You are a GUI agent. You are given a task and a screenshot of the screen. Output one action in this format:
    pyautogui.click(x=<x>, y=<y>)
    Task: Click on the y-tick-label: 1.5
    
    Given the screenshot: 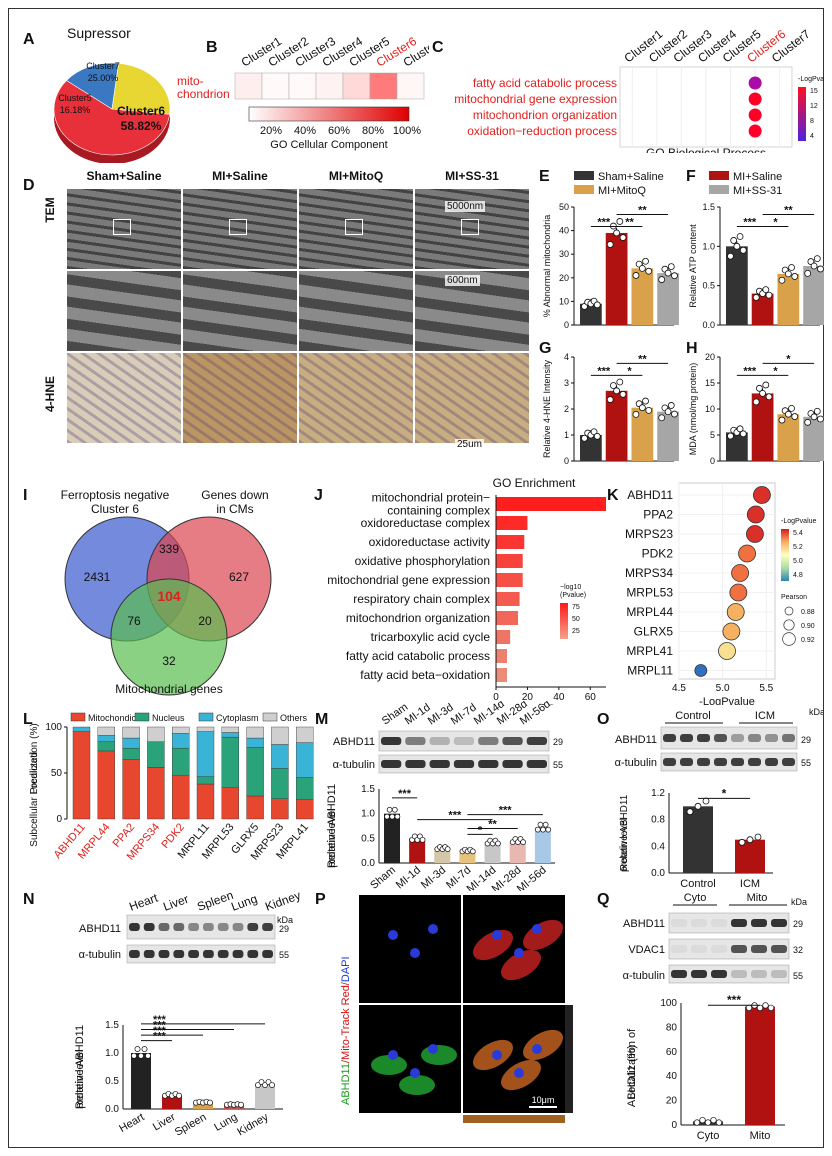 What is the action you would take?
    pyautogui.click(x=708, y=207)
    